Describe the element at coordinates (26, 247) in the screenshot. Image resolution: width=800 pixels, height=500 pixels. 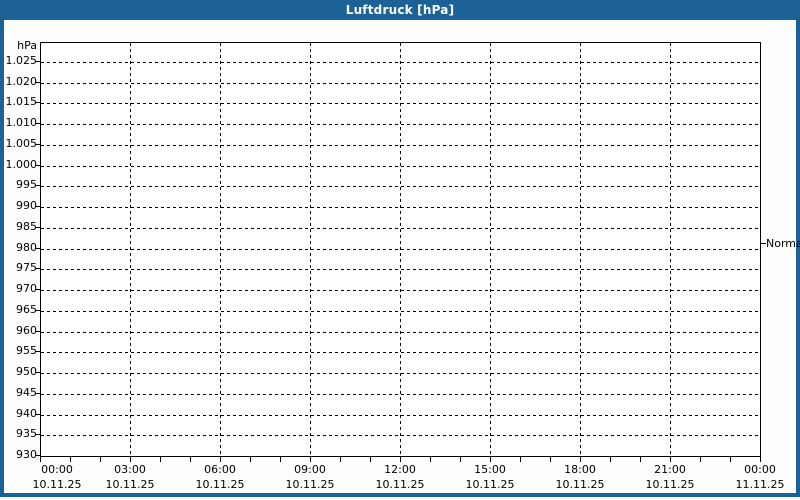
I see `y-tick-label: 980` at that location.